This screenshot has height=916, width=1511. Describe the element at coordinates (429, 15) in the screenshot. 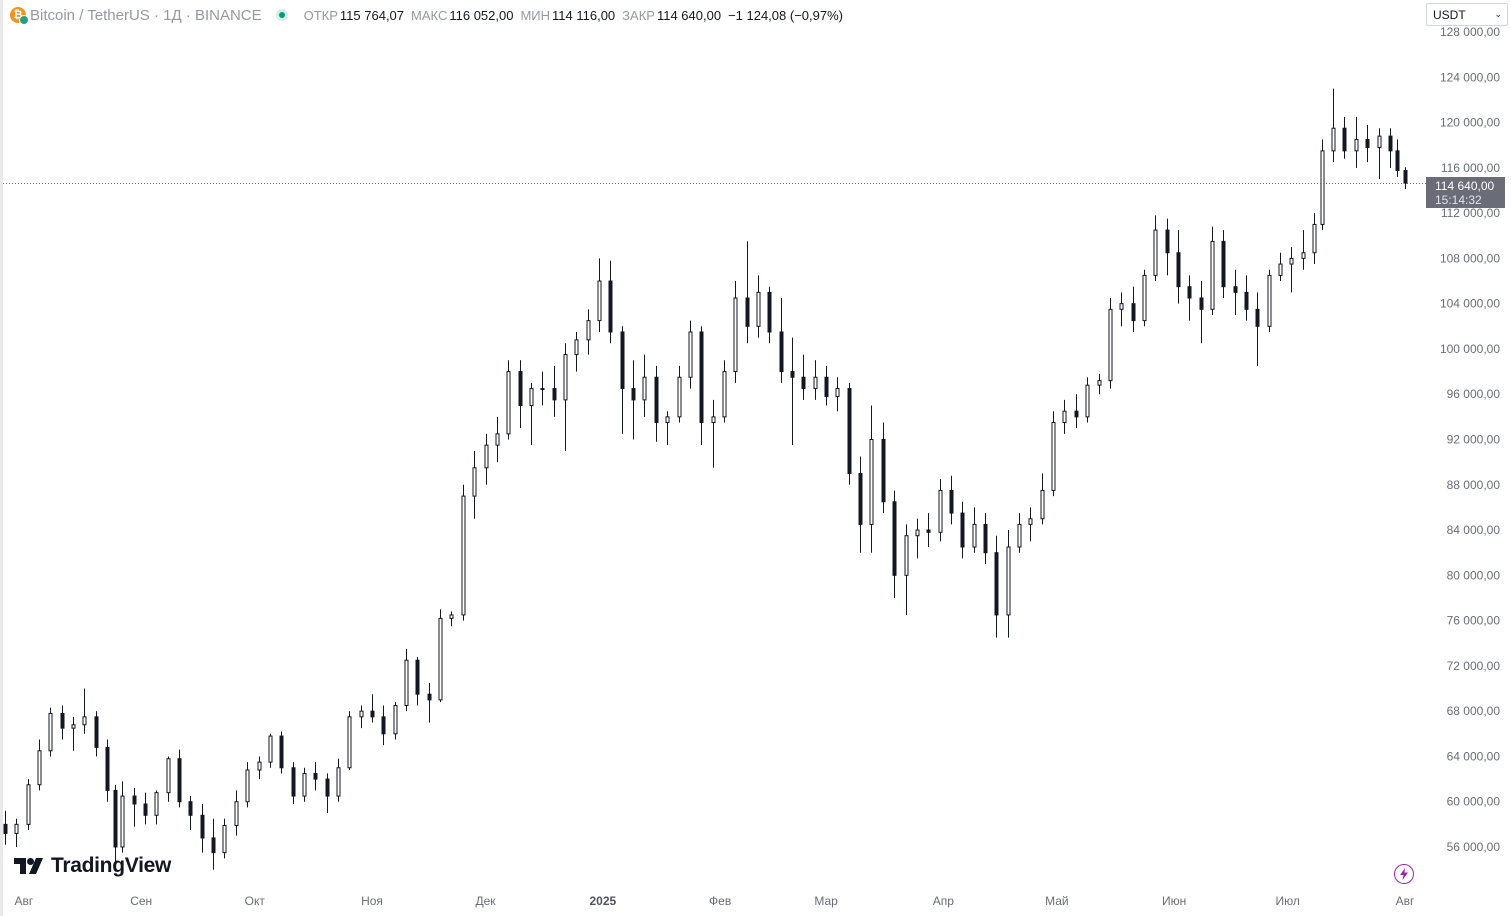

I see `high-label: МАКС` at that location.